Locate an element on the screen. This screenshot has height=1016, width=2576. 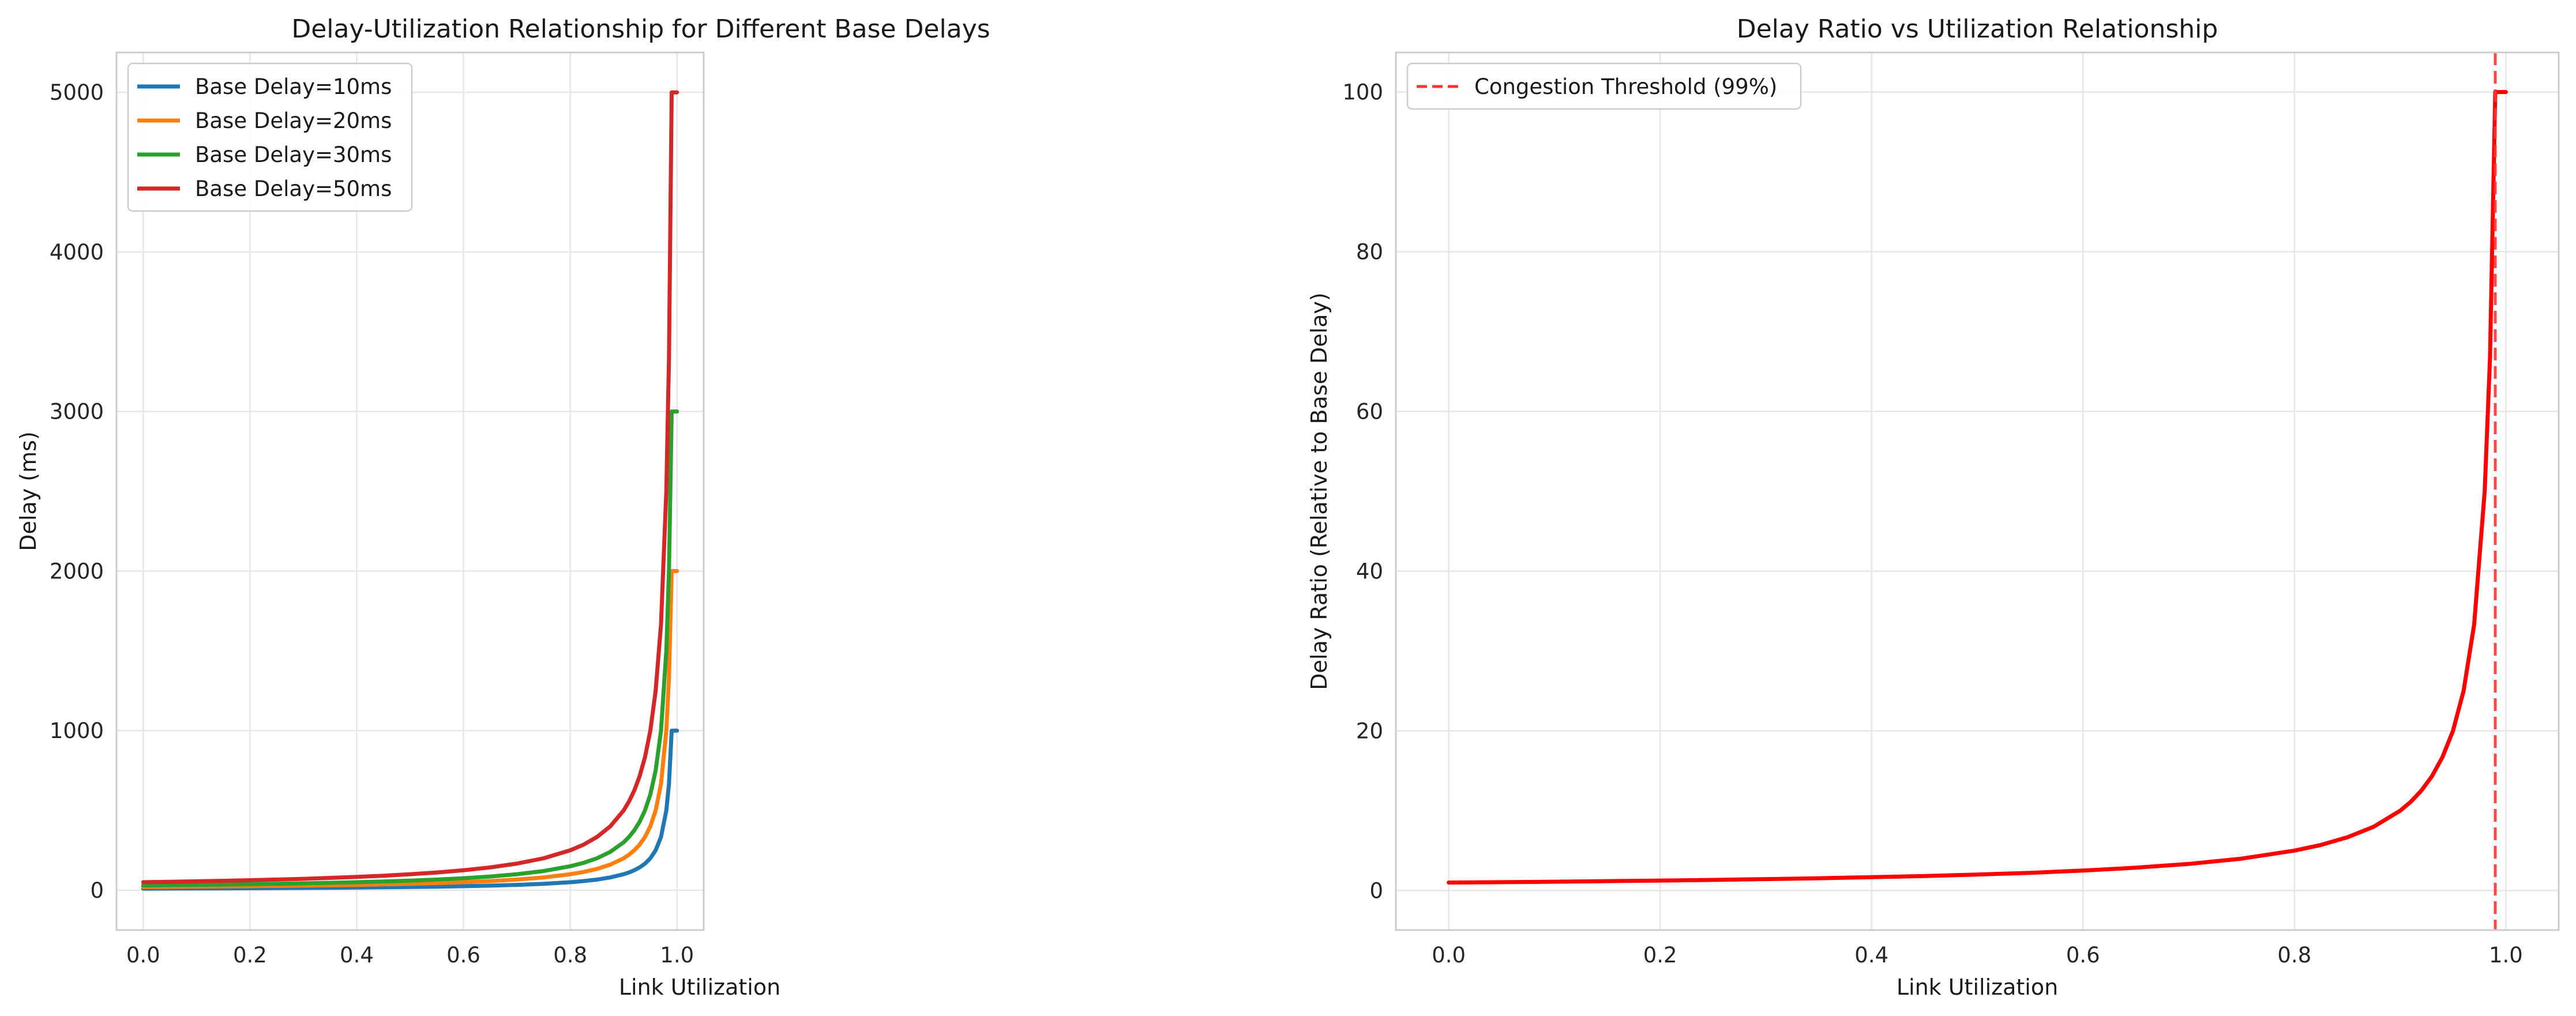
legend-label: Congestion Threshold (99%) is located at coordinates (1625, 86).